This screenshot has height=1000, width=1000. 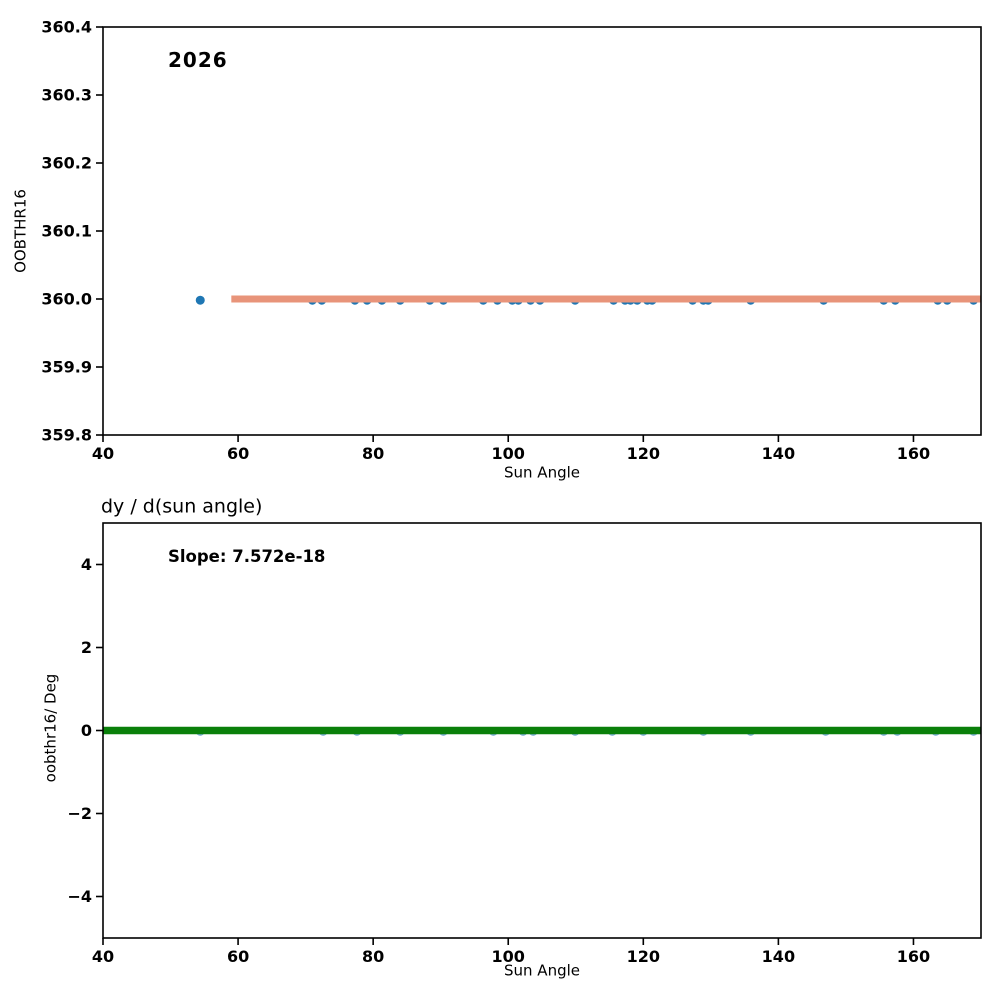 What do you see at coordinates (66, 367) in the screenshot?
I see `y-tick-label: 359.9` at bounding box center [66, 367].